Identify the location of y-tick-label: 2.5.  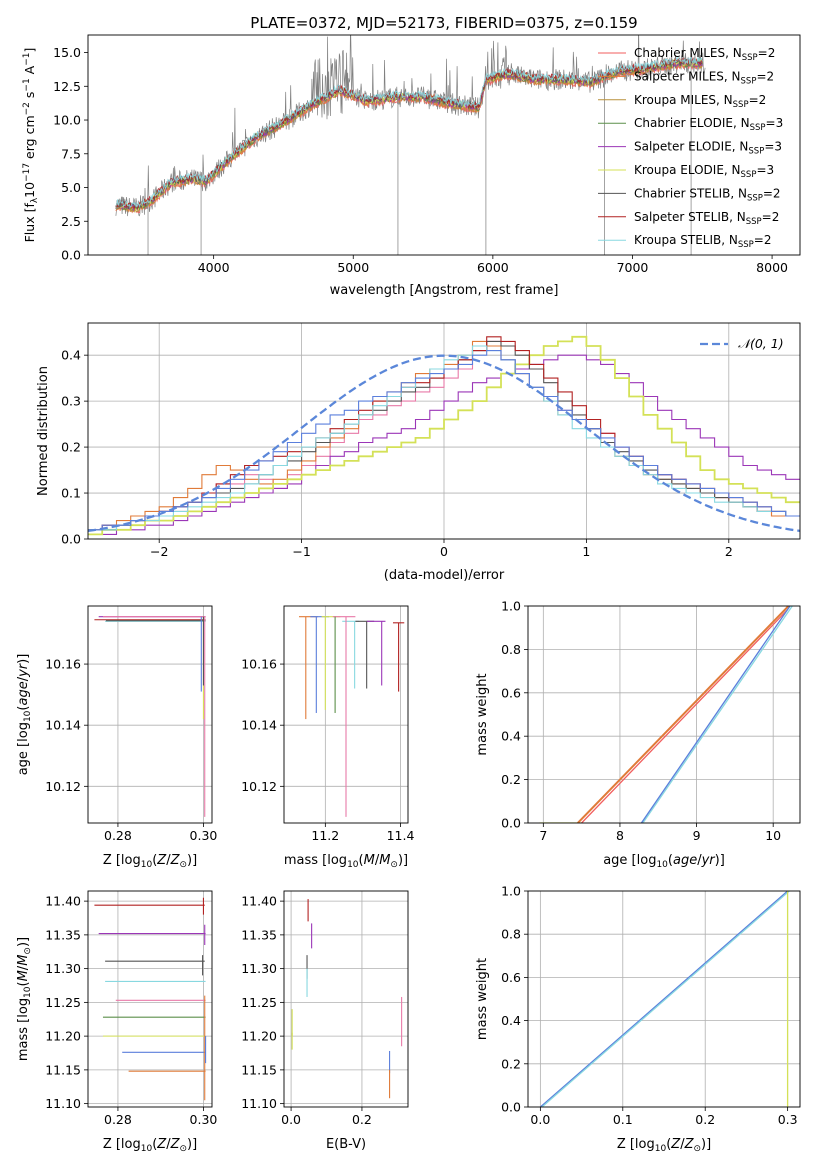
(71, 221).